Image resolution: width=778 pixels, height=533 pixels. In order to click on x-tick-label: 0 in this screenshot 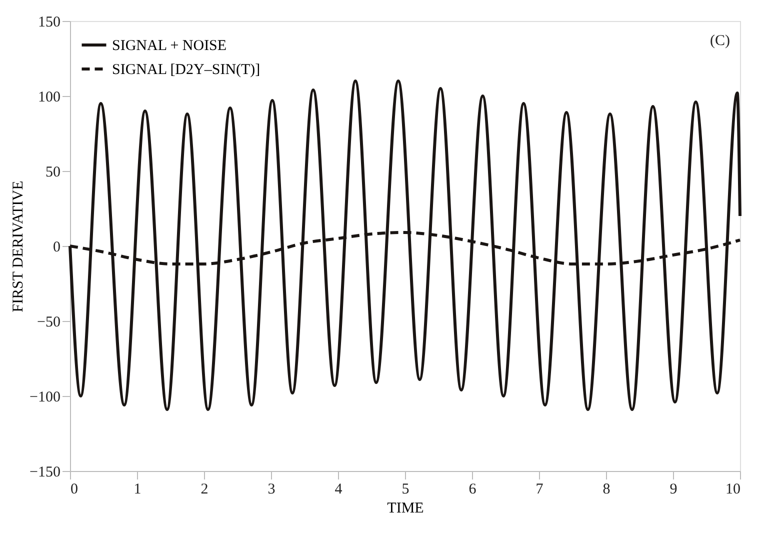, I will do `click(74, 490)`.